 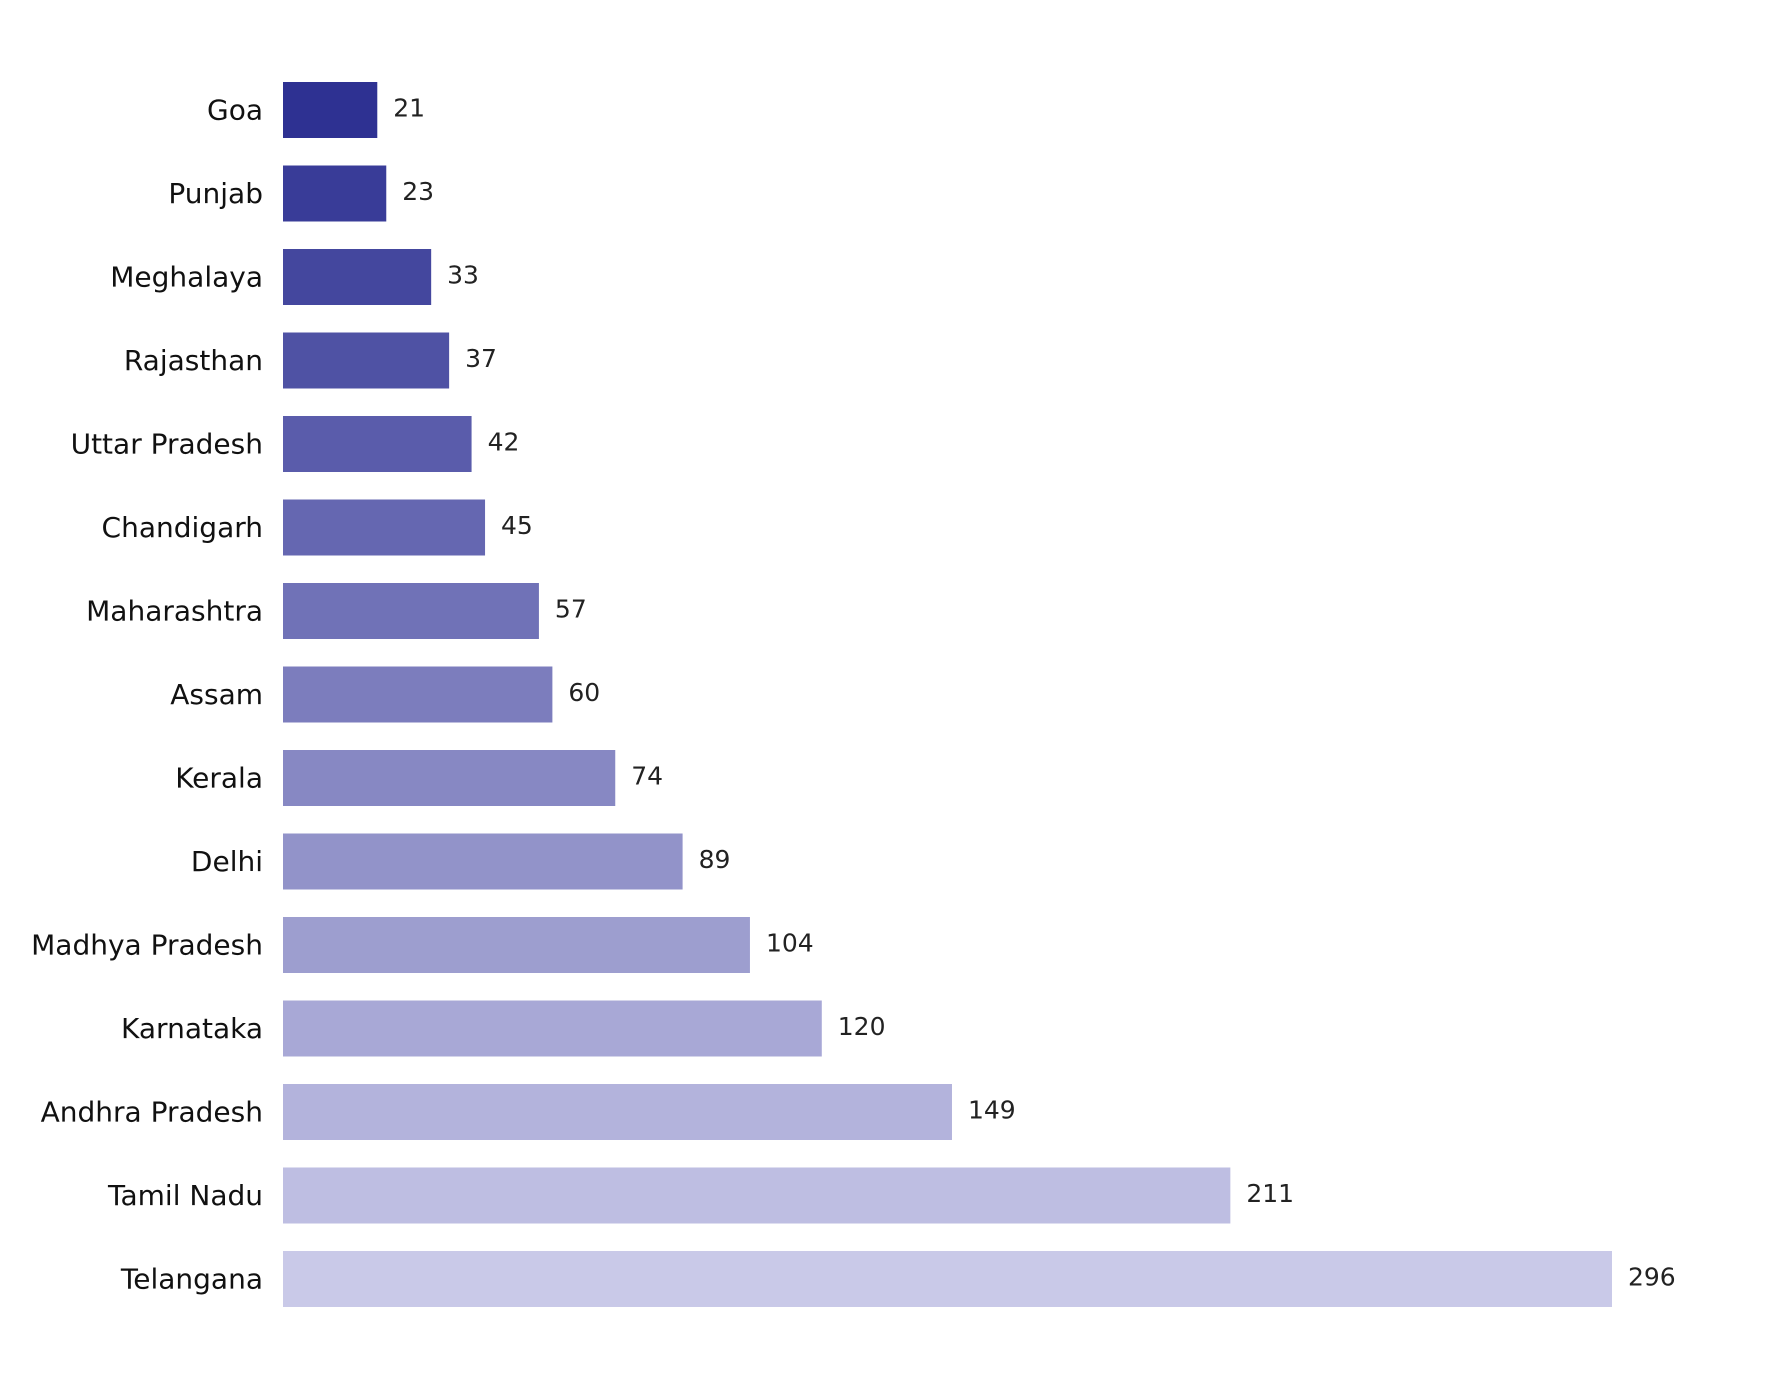 What do you see at coordinates (384, 527) in the screenshot?
I see `bar-chandigarh` at bounding box center [384, 527].